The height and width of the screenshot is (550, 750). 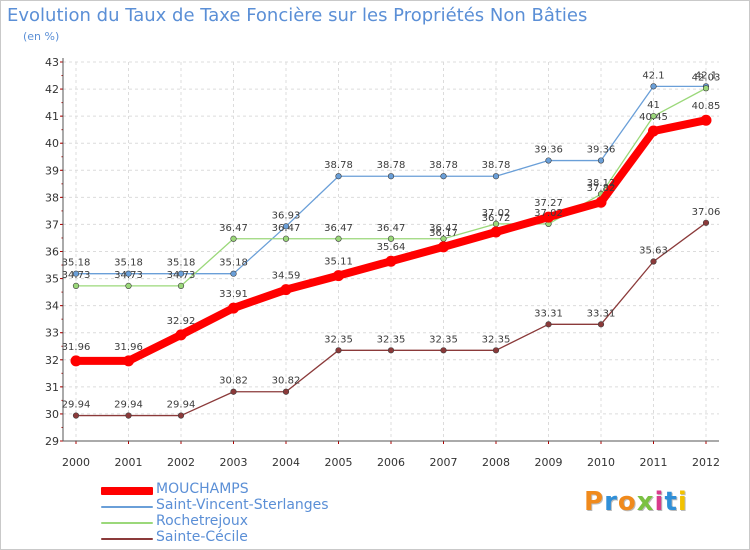 I want to click on y-tick-label: 41, so click(x=52, y=116).